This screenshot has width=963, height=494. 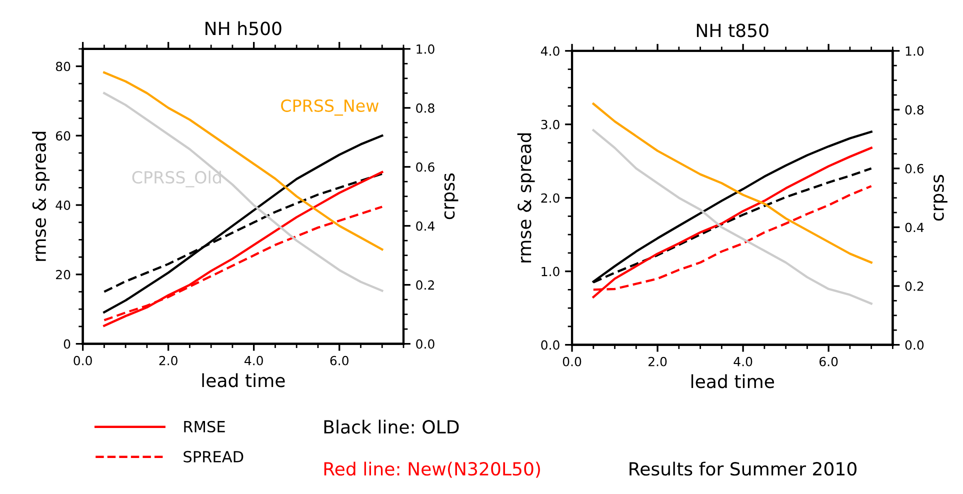 What do you see at coordinates (63, 205) in the screenshot?
I see `y-tick-label: 40` at bounding box center [63, 205].